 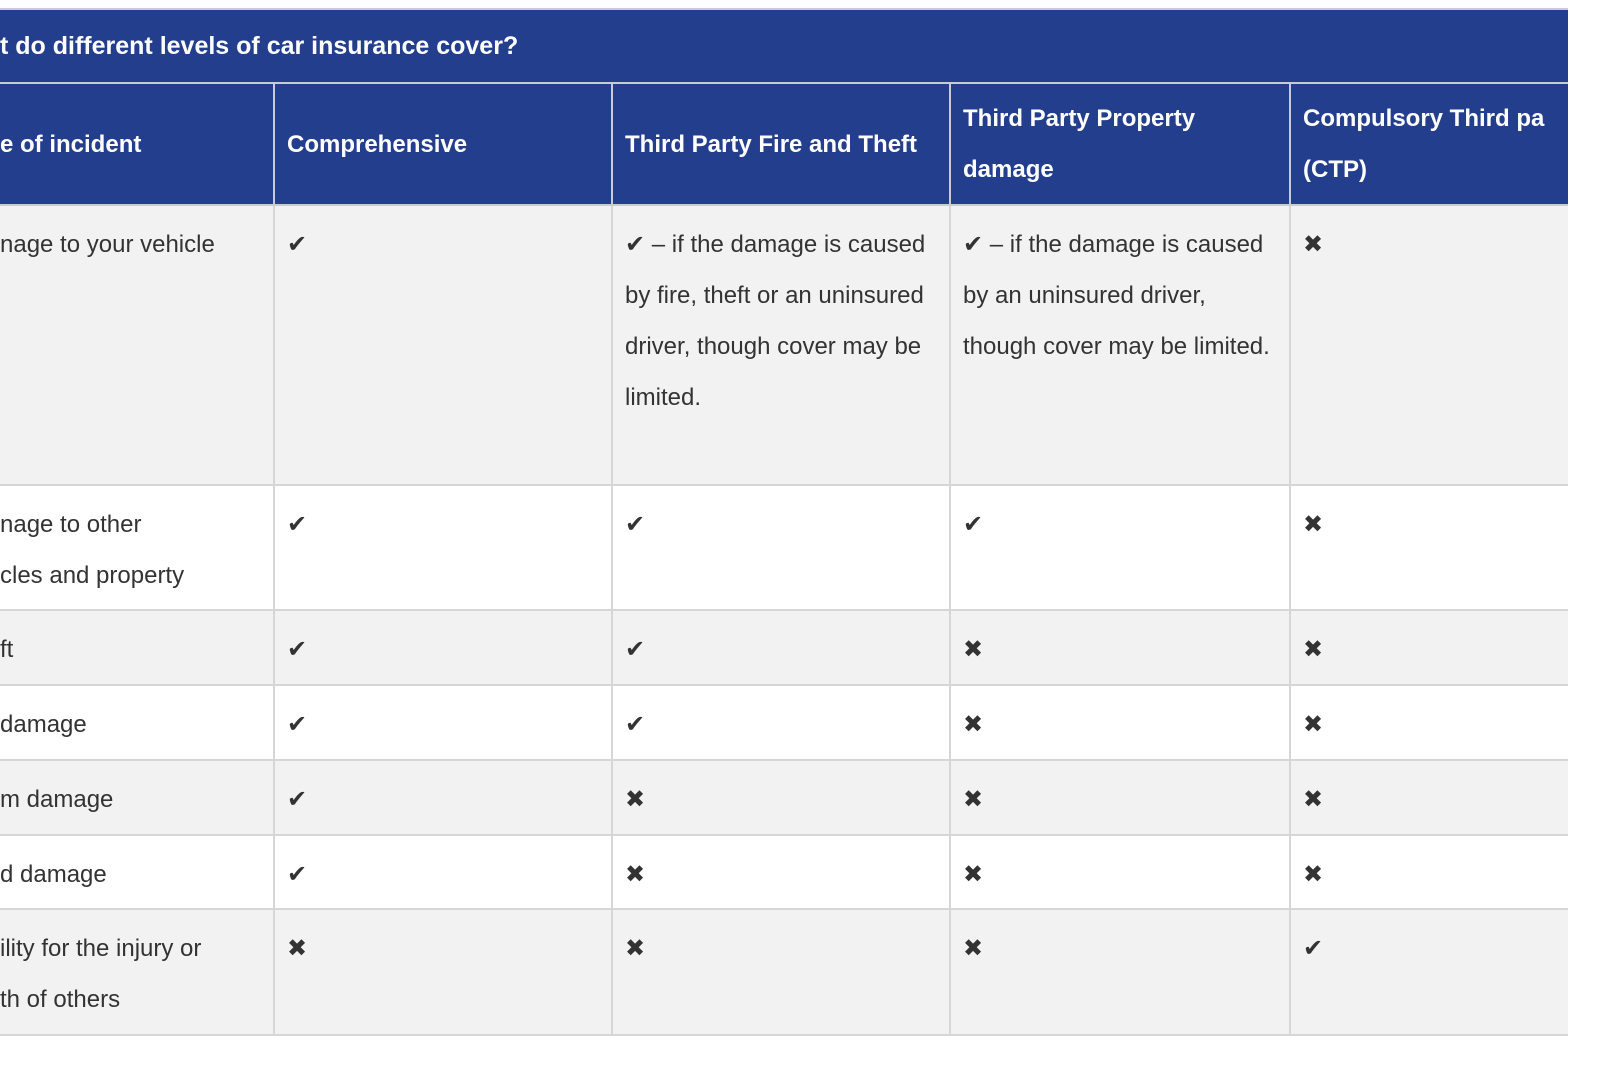 What do you see at coordinates (1120, 145) in the screenshot?
I see `header-cell: Third Party Property damage` at bounding box center [1120, 145].